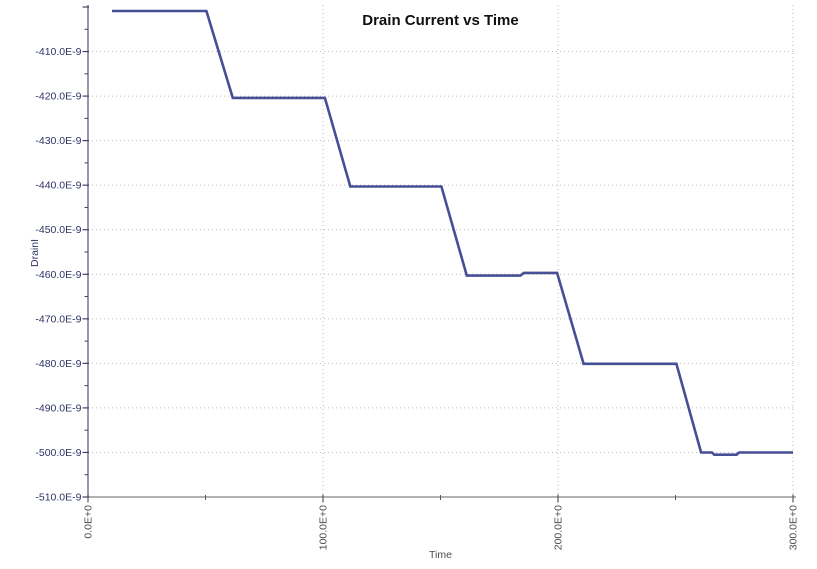  Describe the element at coordinates (58, 319) in the screenshot. I see `y-tick-label: -470.0E-9` at that location.